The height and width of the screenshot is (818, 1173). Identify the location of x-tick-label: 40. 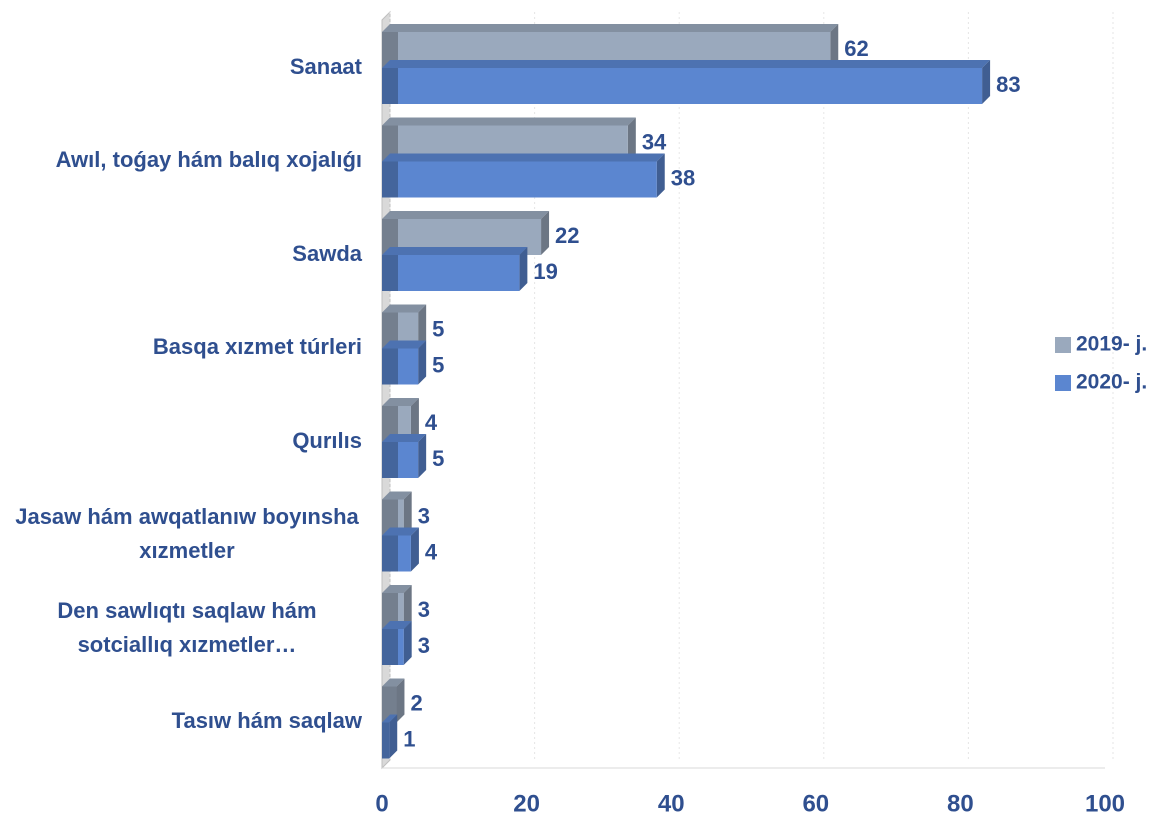
(671, 803).